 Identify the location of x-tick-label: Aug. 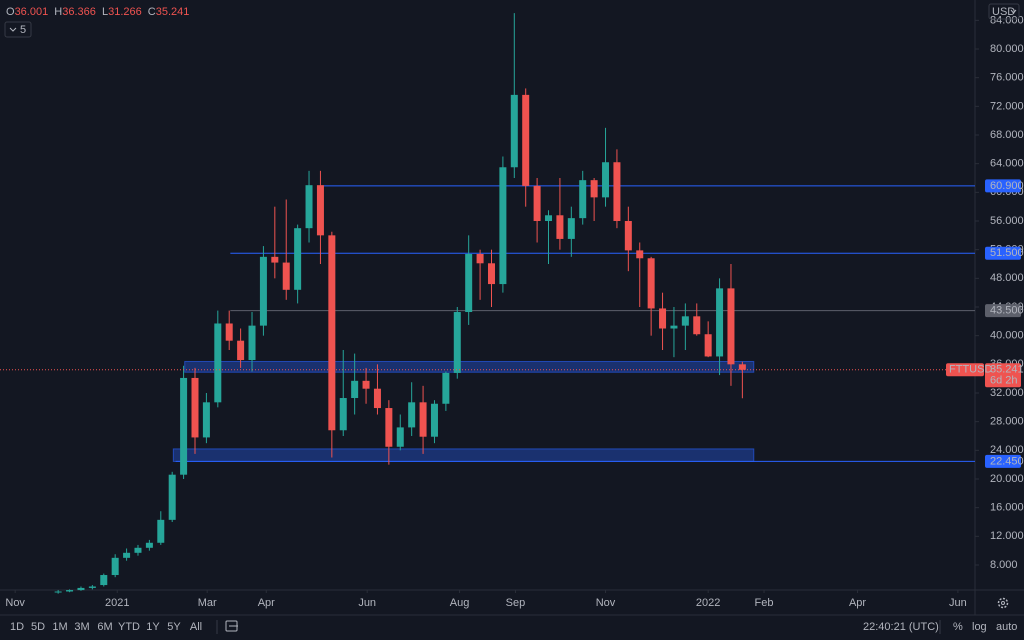
(460, 603).